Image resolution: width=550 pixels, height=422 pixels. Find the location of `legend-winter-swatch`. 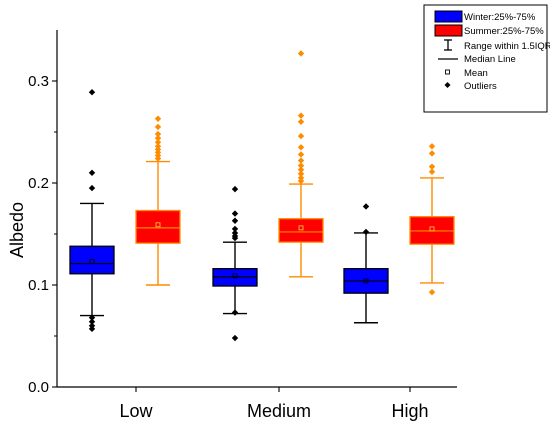

legend-winter-swatch is located at coordinates (448, 16).